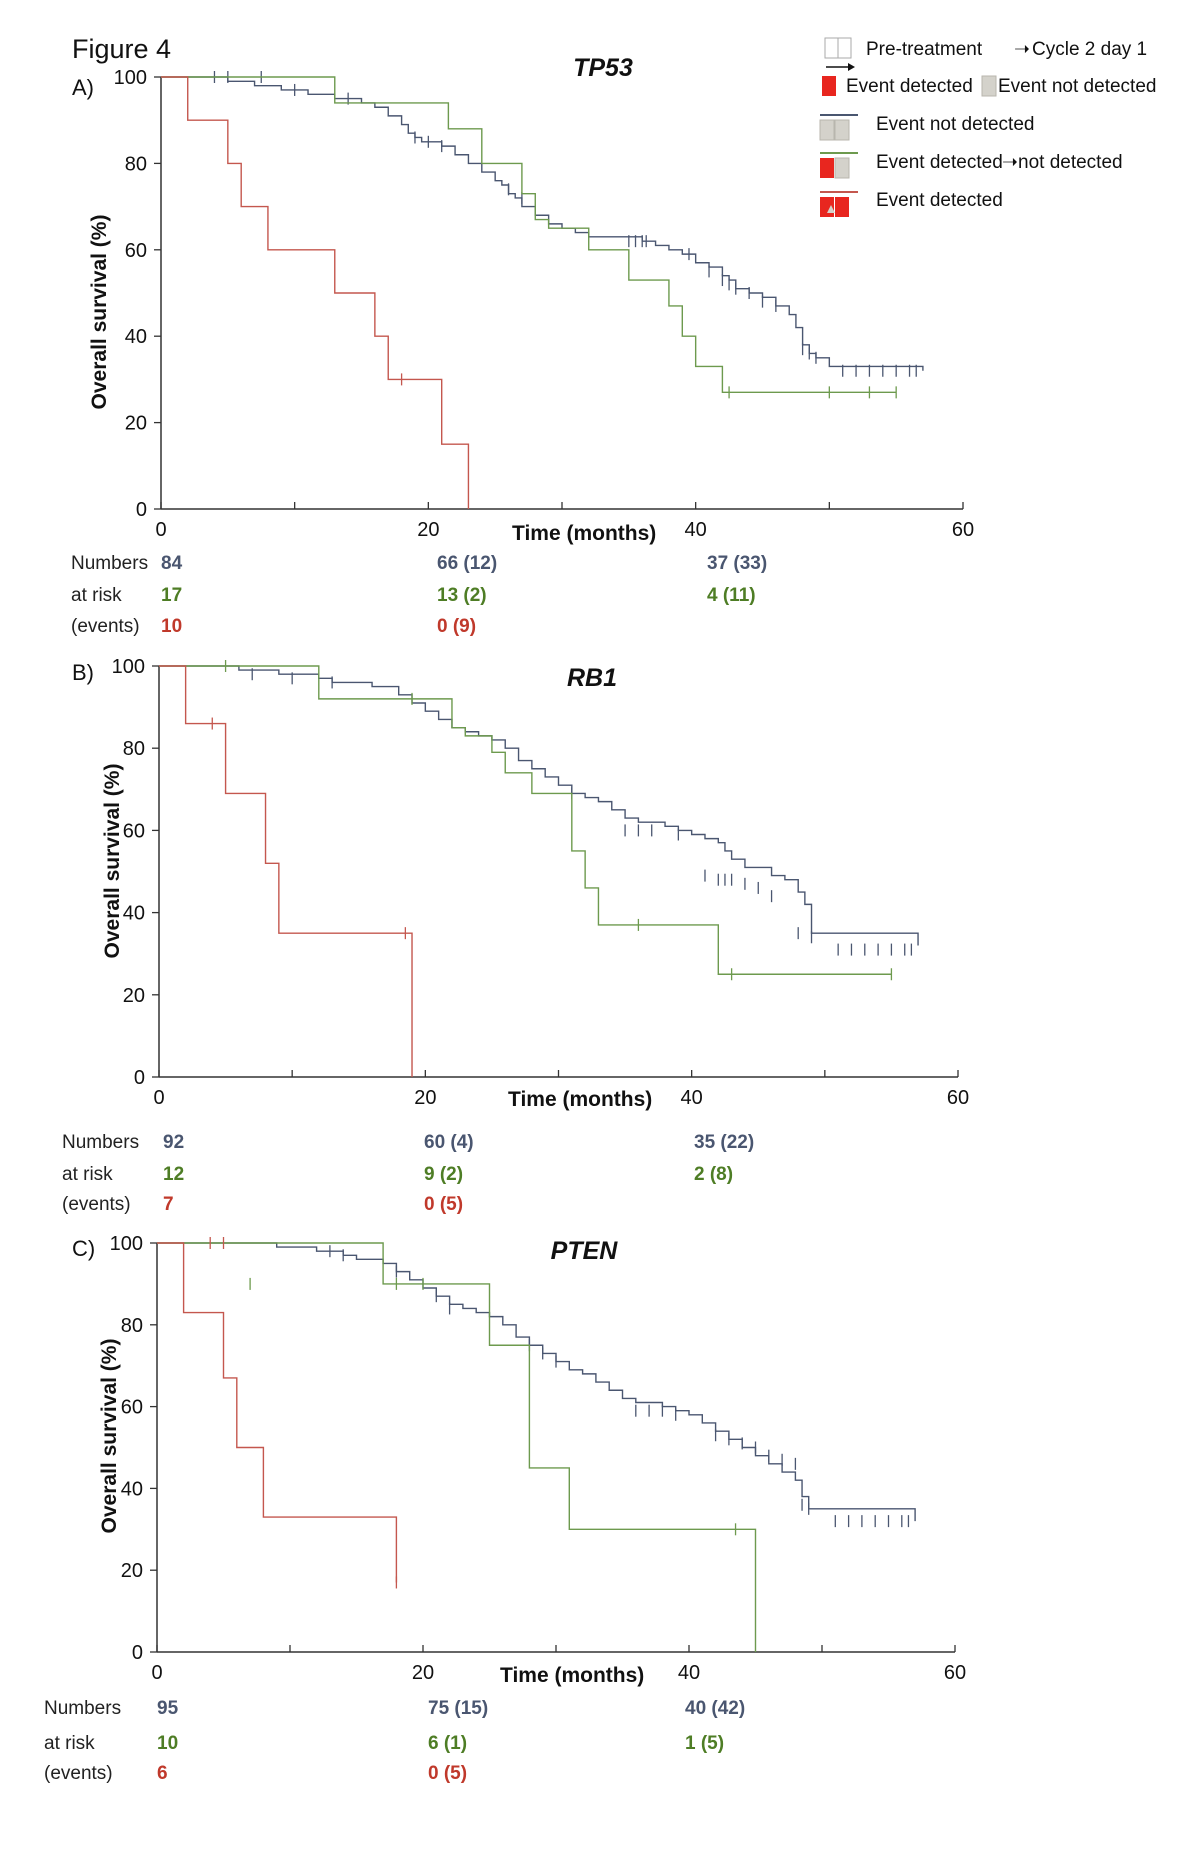 This screenshot has height=1856, width=1200. Describe the element at coordinates (827, 130) in the screenshot. I see `not-detected-swatch-a` at that location.